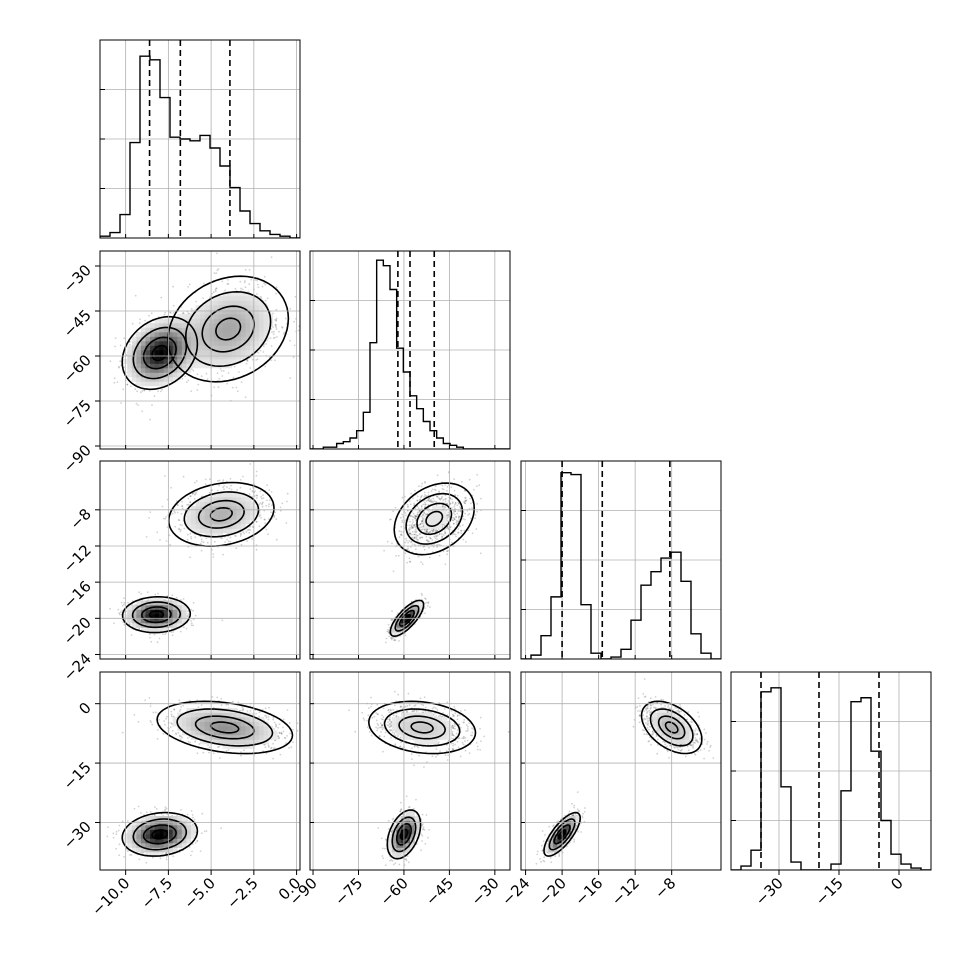  I want to click on y-tick-label: −75, so click(77, 413).